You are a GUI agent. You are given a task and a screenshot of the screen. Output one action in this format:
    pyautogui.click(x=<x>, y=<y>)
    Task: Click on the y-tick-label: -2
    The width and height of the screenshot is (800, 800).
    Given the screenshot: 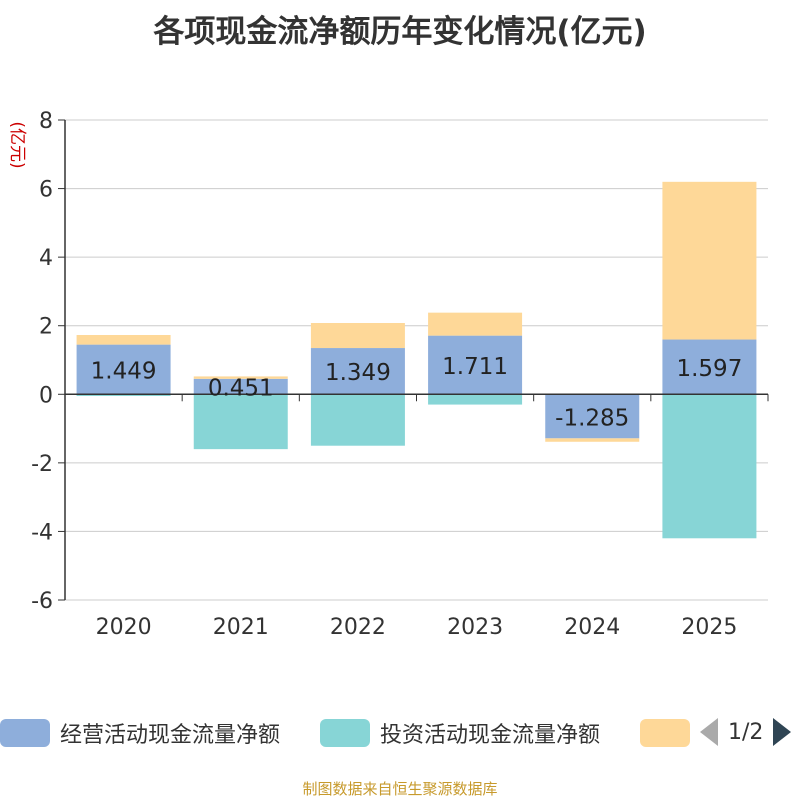 What is the action you would take?
    pyautogui.click(x=42, y=464)
    